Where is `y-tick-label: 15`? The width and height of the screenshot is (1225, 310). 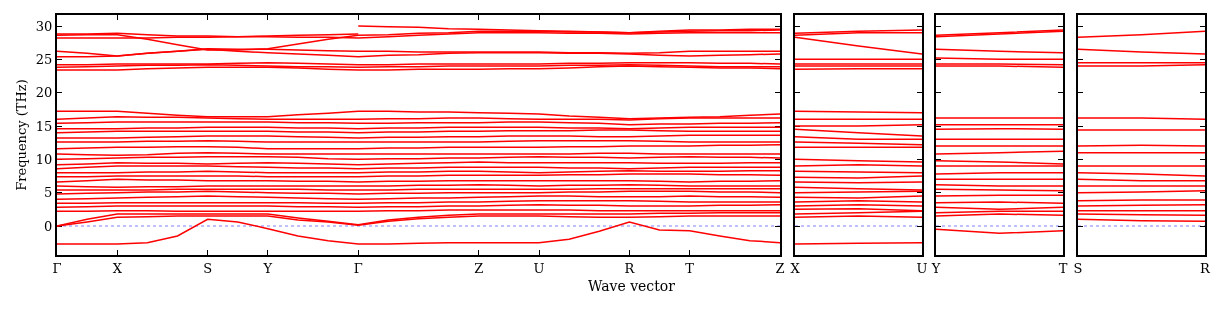
y-tick-label: 15 is located at coordinates (44, 126).